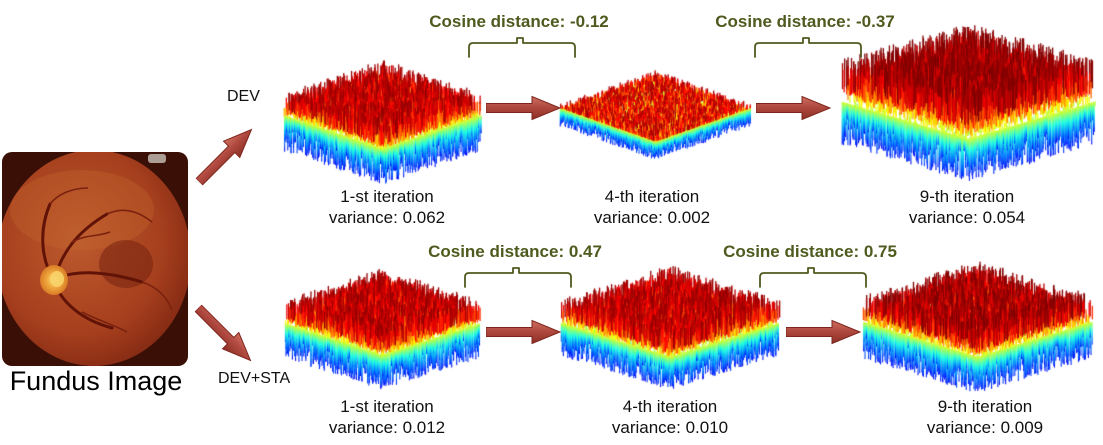  Describe the element at coordinates (652, 207) in the screenshot. I see `panel-caption: 4-th iteration variance: 0.002` at that location.